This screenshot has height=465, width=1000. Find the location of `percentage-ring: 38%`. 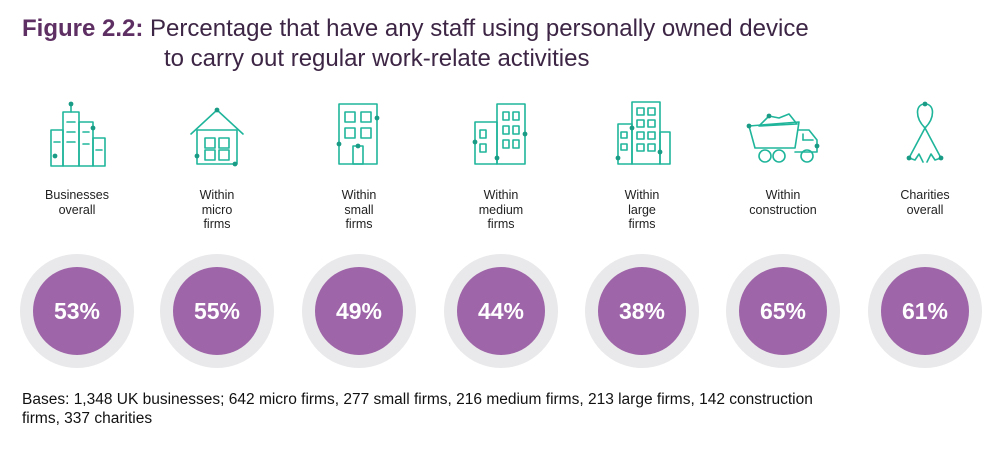

percentage-ring: 38% is located at coordinates (642, 311).